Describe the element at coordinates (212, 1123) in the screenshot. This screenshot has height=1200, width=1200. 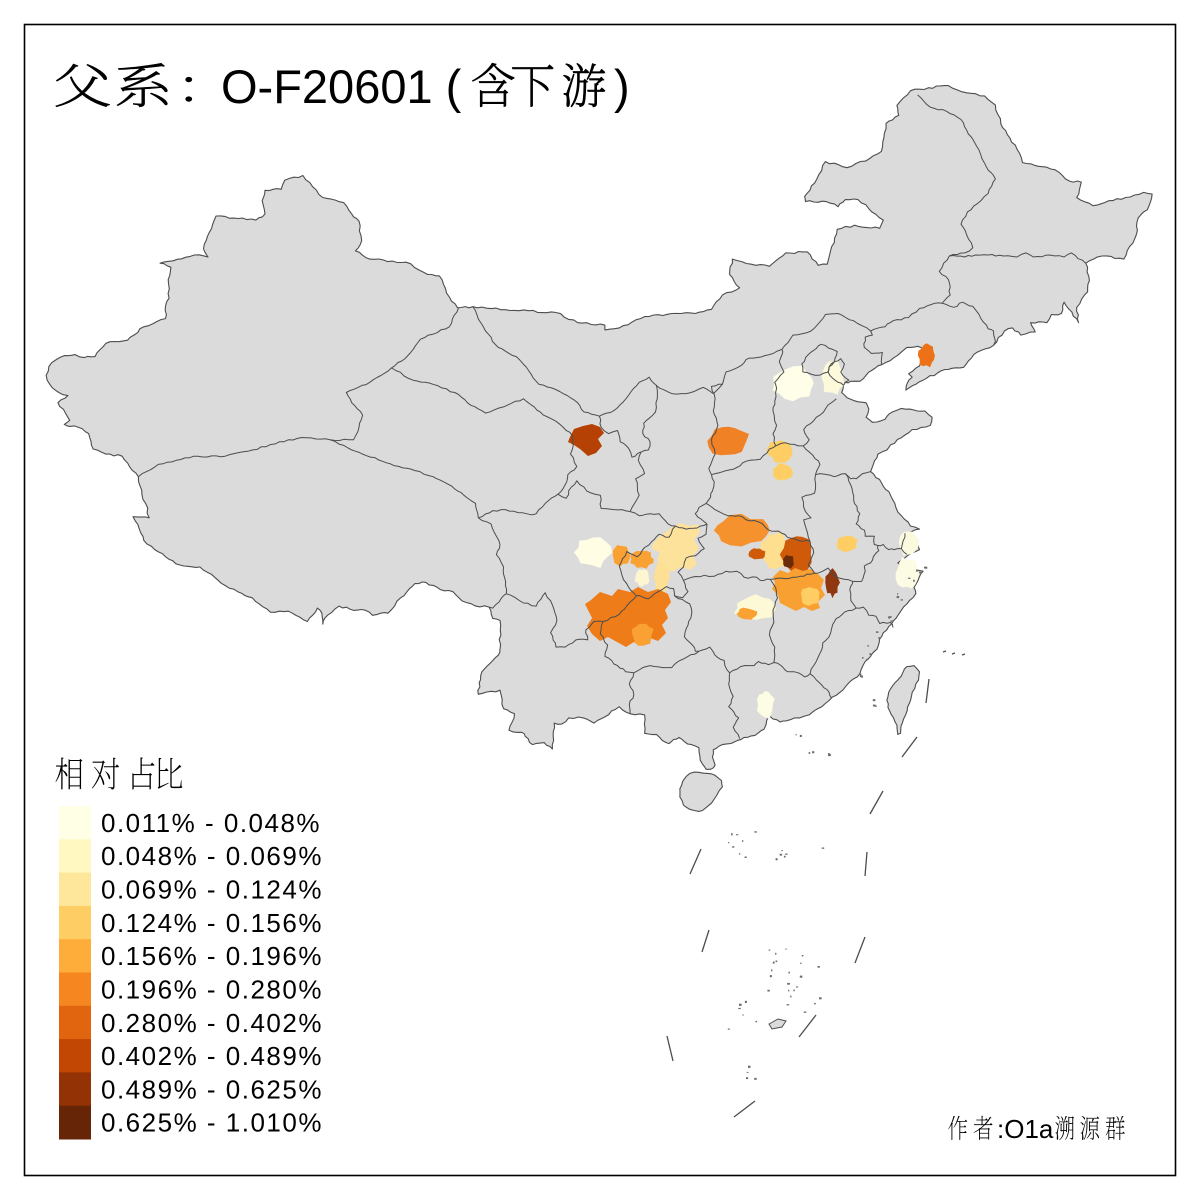
I see `svg-text: 0.625% - 1.010%` at that location.